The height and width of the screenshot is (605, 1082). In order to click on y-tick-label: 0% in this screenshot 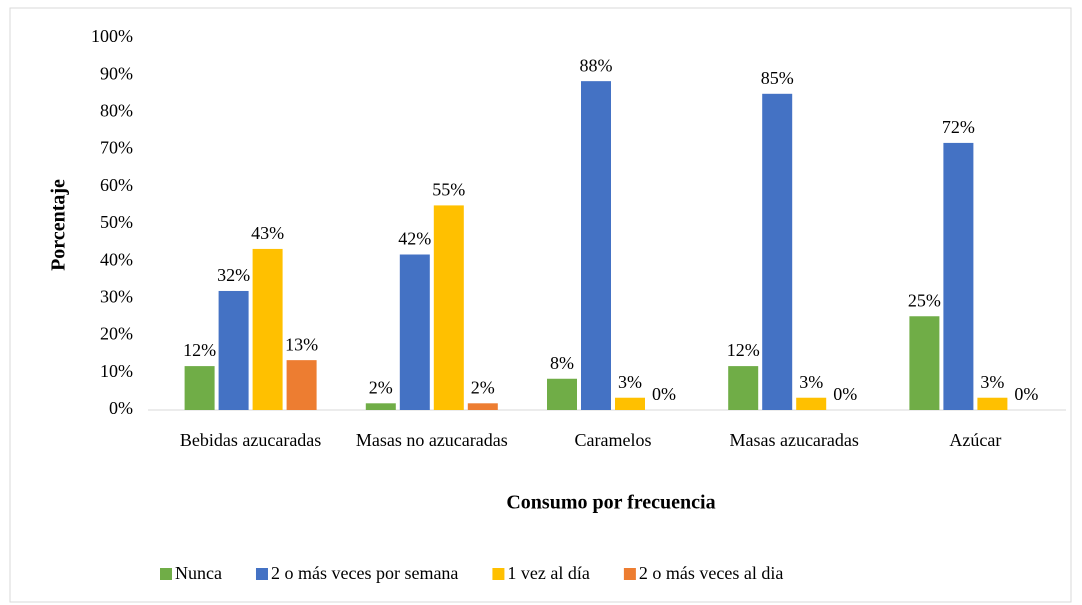, I will do `click(121, 408)`.